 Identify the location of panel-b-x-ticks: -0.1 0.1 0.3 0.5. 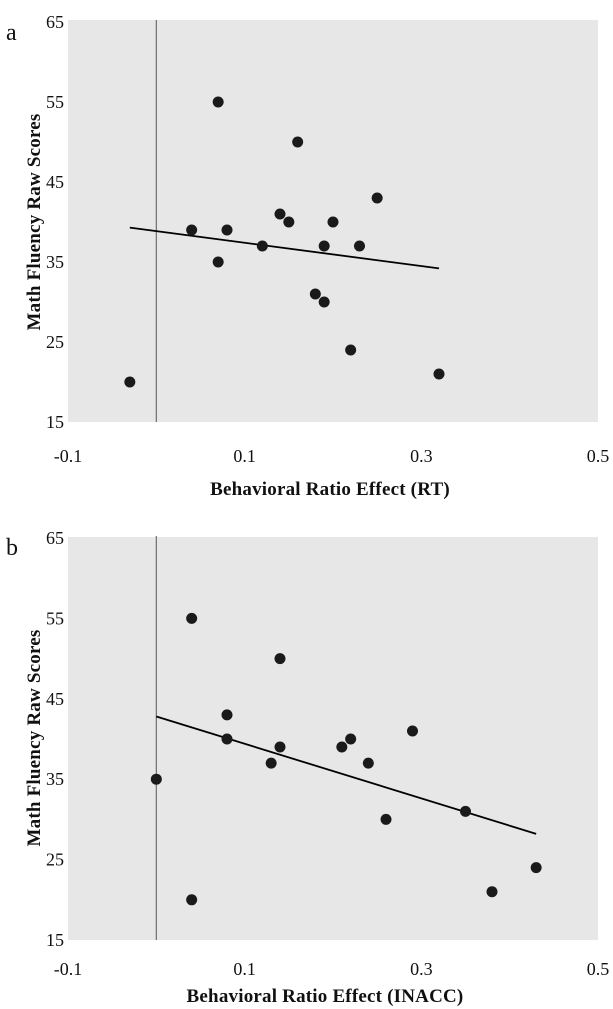
(332, 969).